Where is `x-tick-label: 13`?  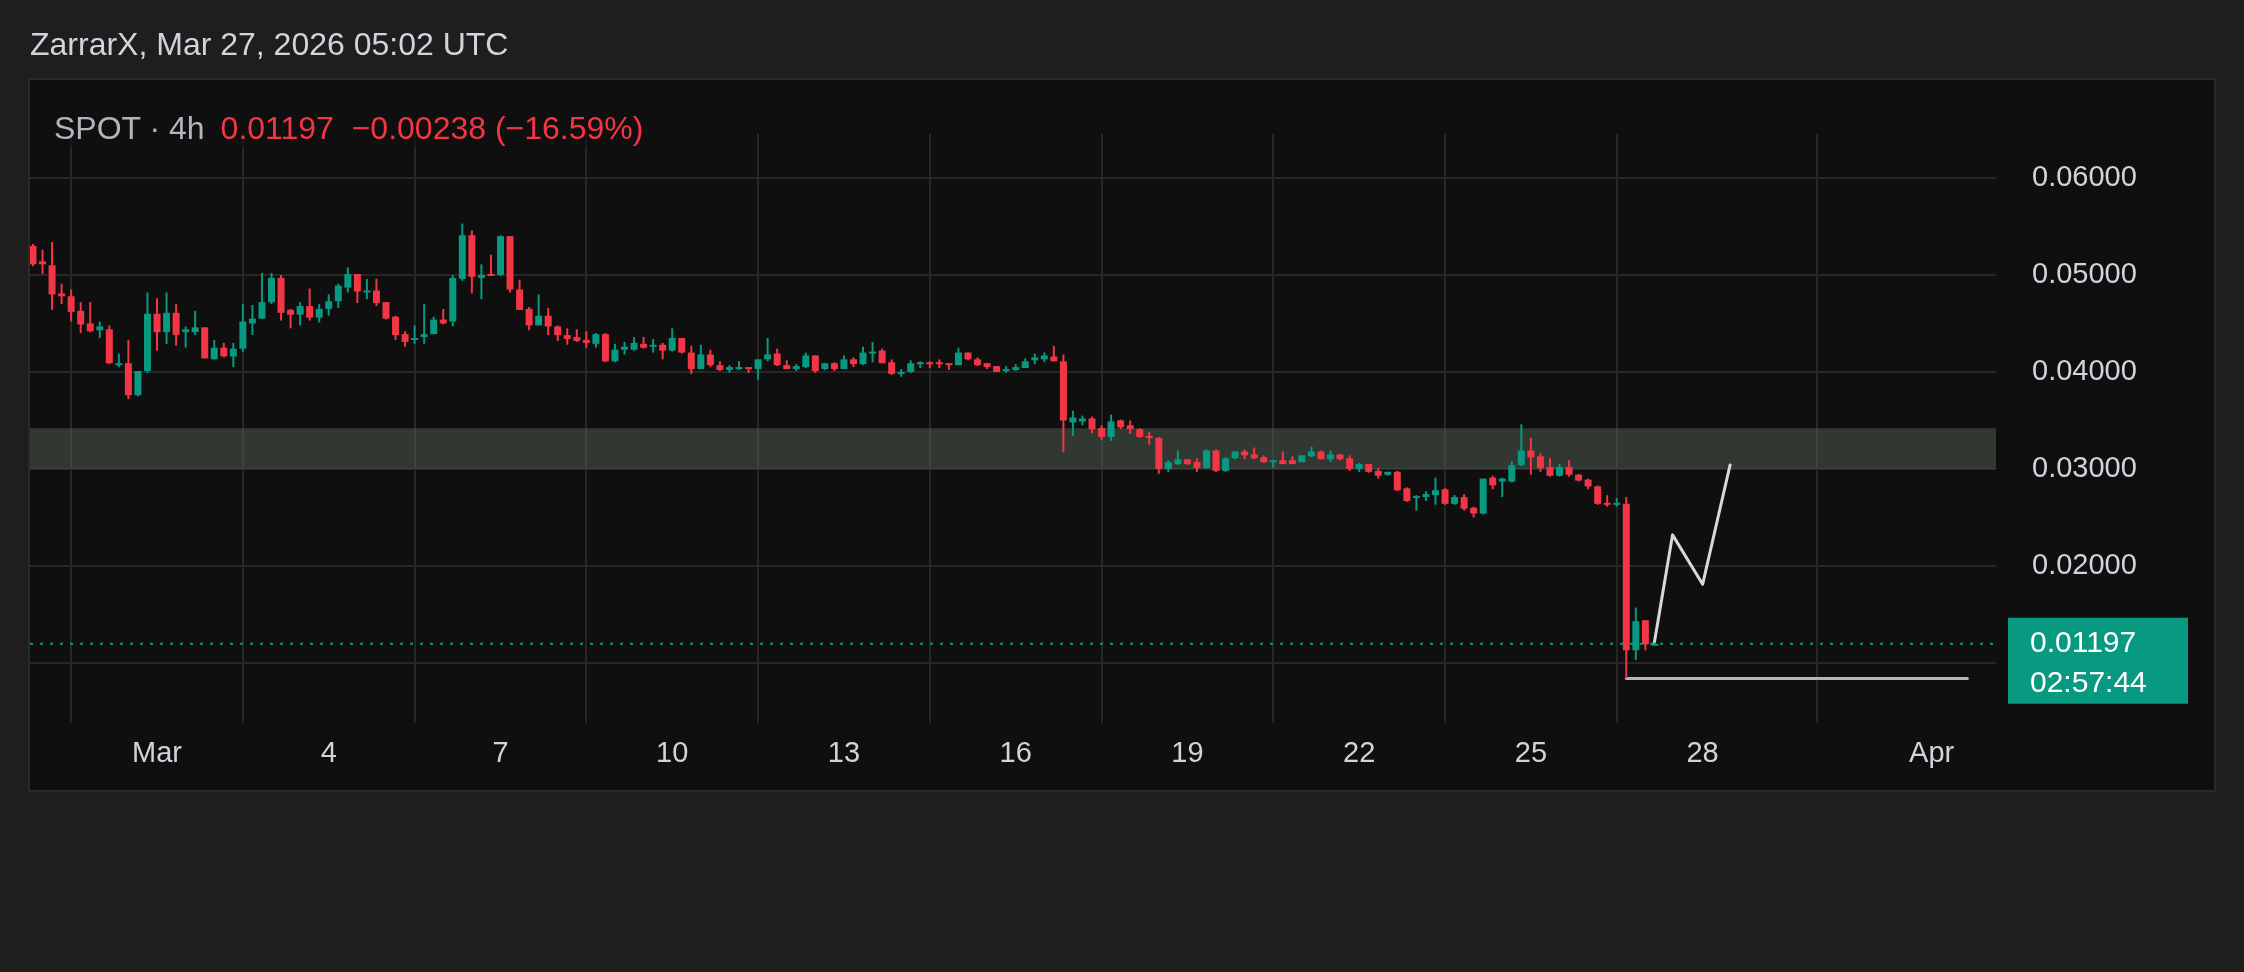 x-tick-label: 13 is located at coordinates (844, 752).